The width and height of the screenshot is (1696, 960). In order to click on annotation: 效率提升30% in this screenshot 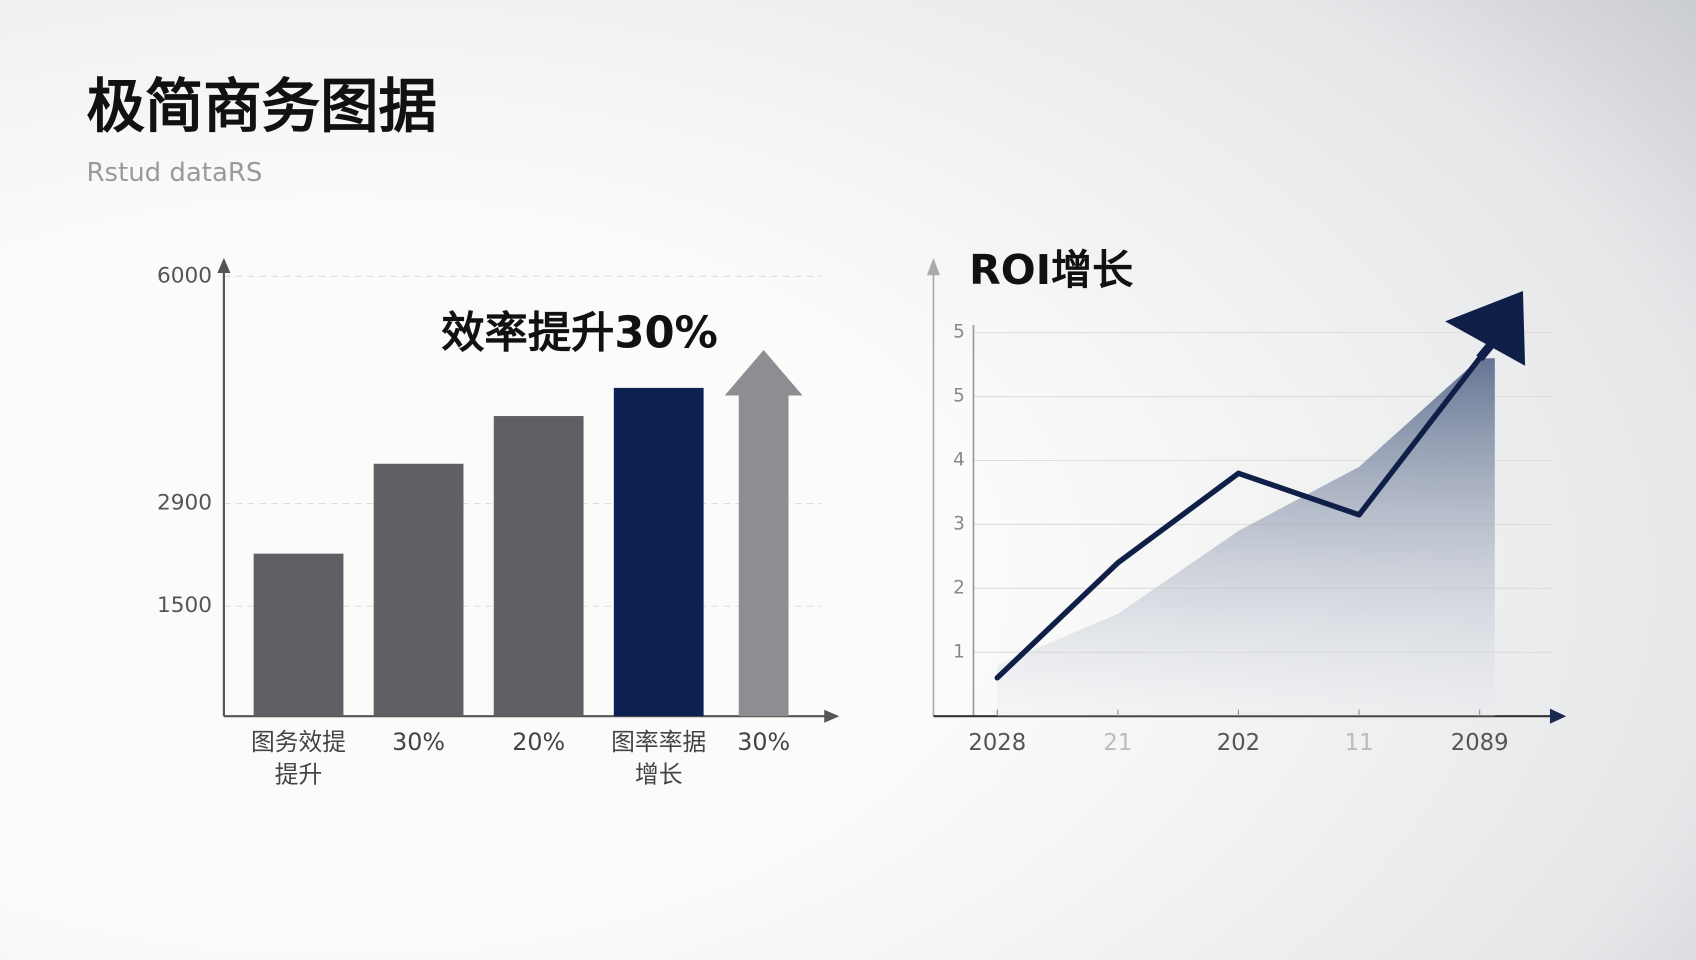, I will do `click(579, 333)`.